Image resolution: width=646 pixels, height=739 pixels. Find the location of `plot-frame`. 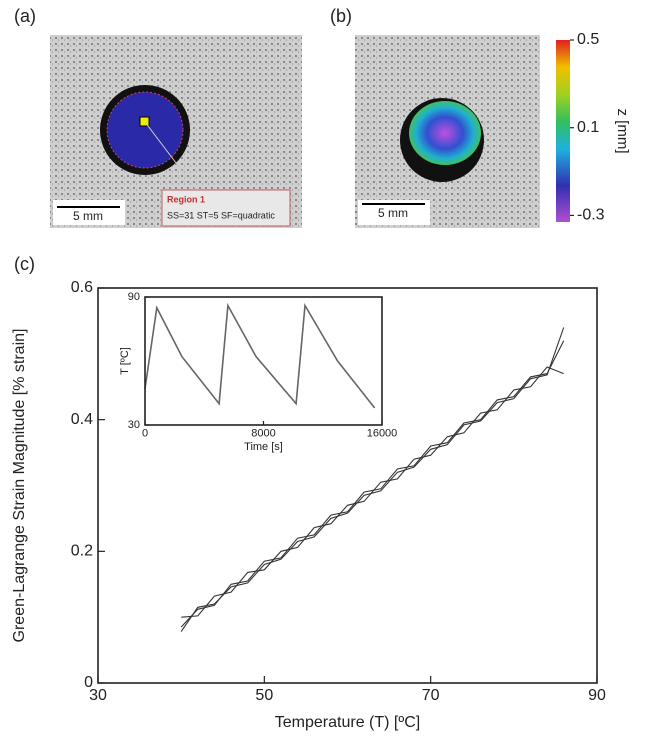

plot-frame is located at coordinates (263, 361).